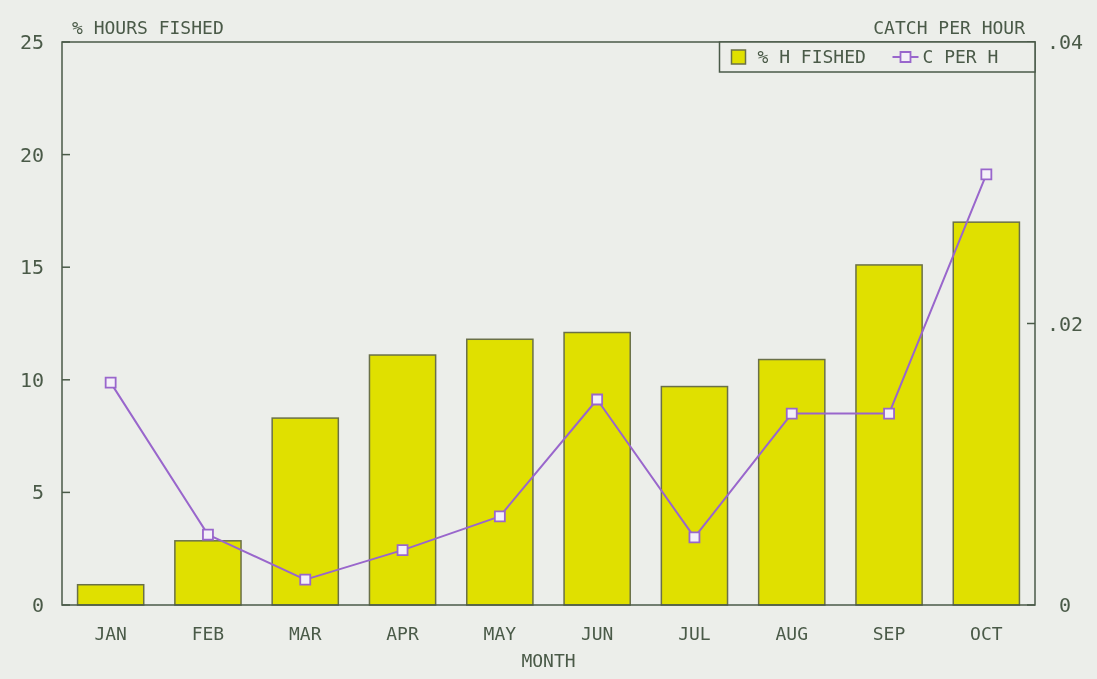  What do you see at coordinates (792, 633) in the screenshot?
I see `x-tick-label: AUG` at bounding box center [792, 633].